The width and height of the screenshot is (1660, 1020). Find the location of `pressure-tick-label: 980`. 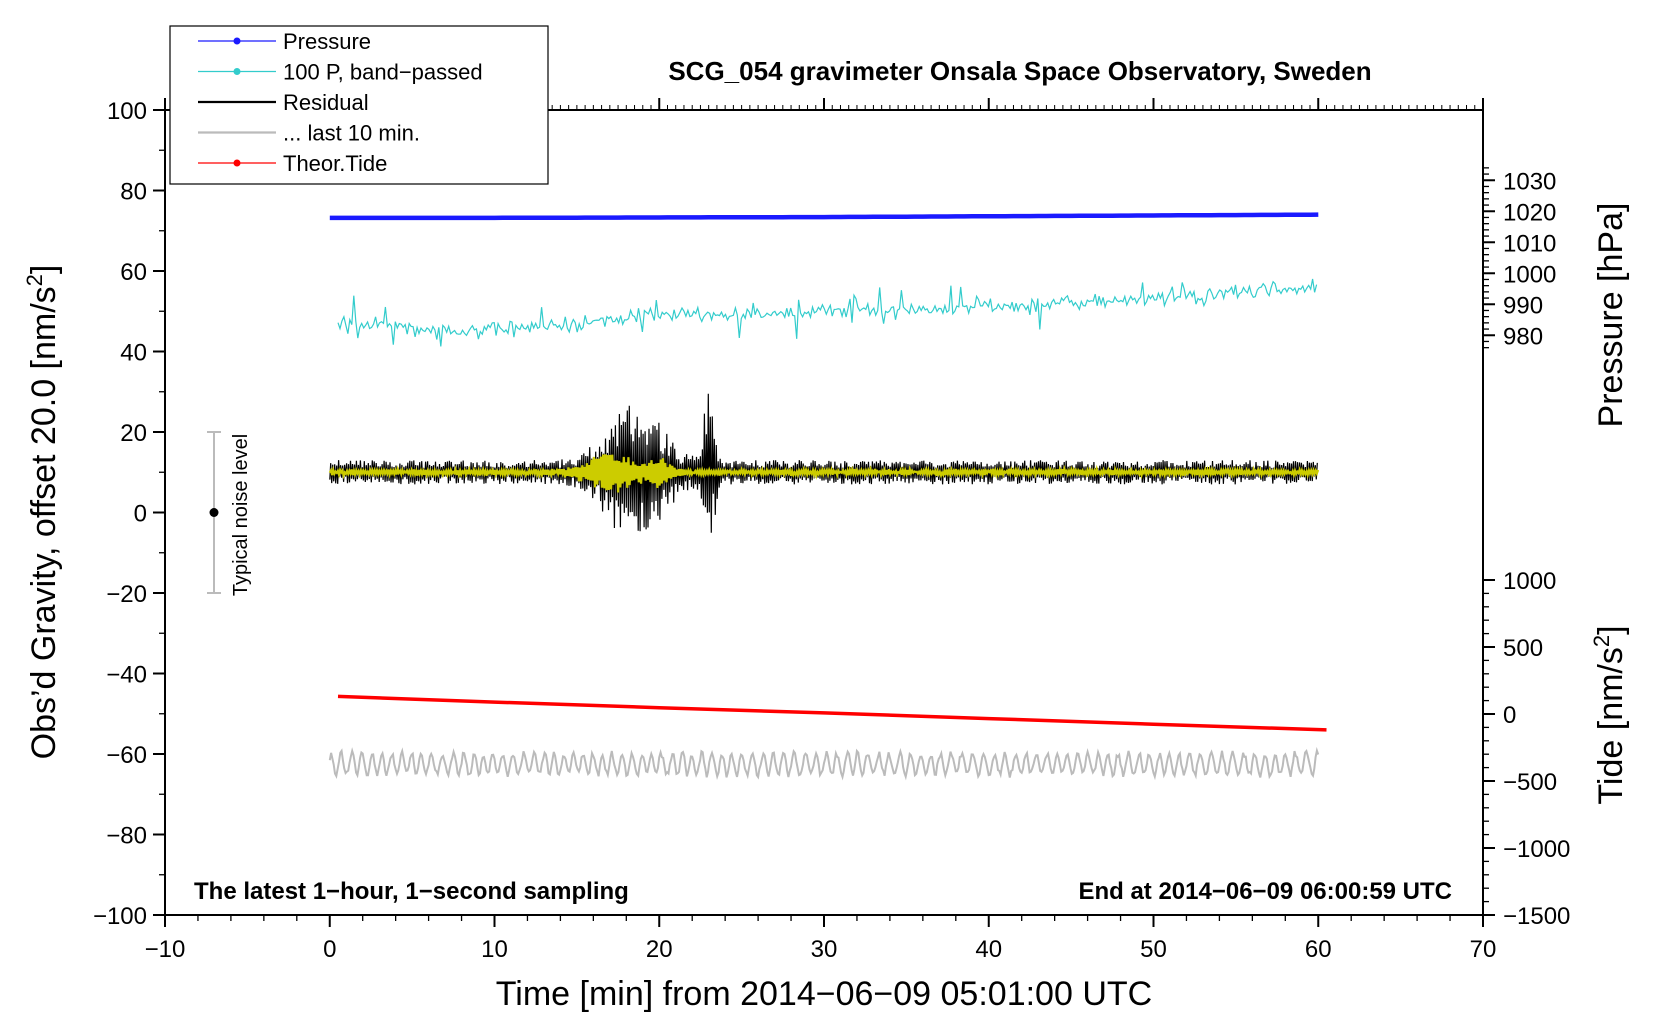

pressure-tick-label: 980 is located at coordinates (1523, 336).